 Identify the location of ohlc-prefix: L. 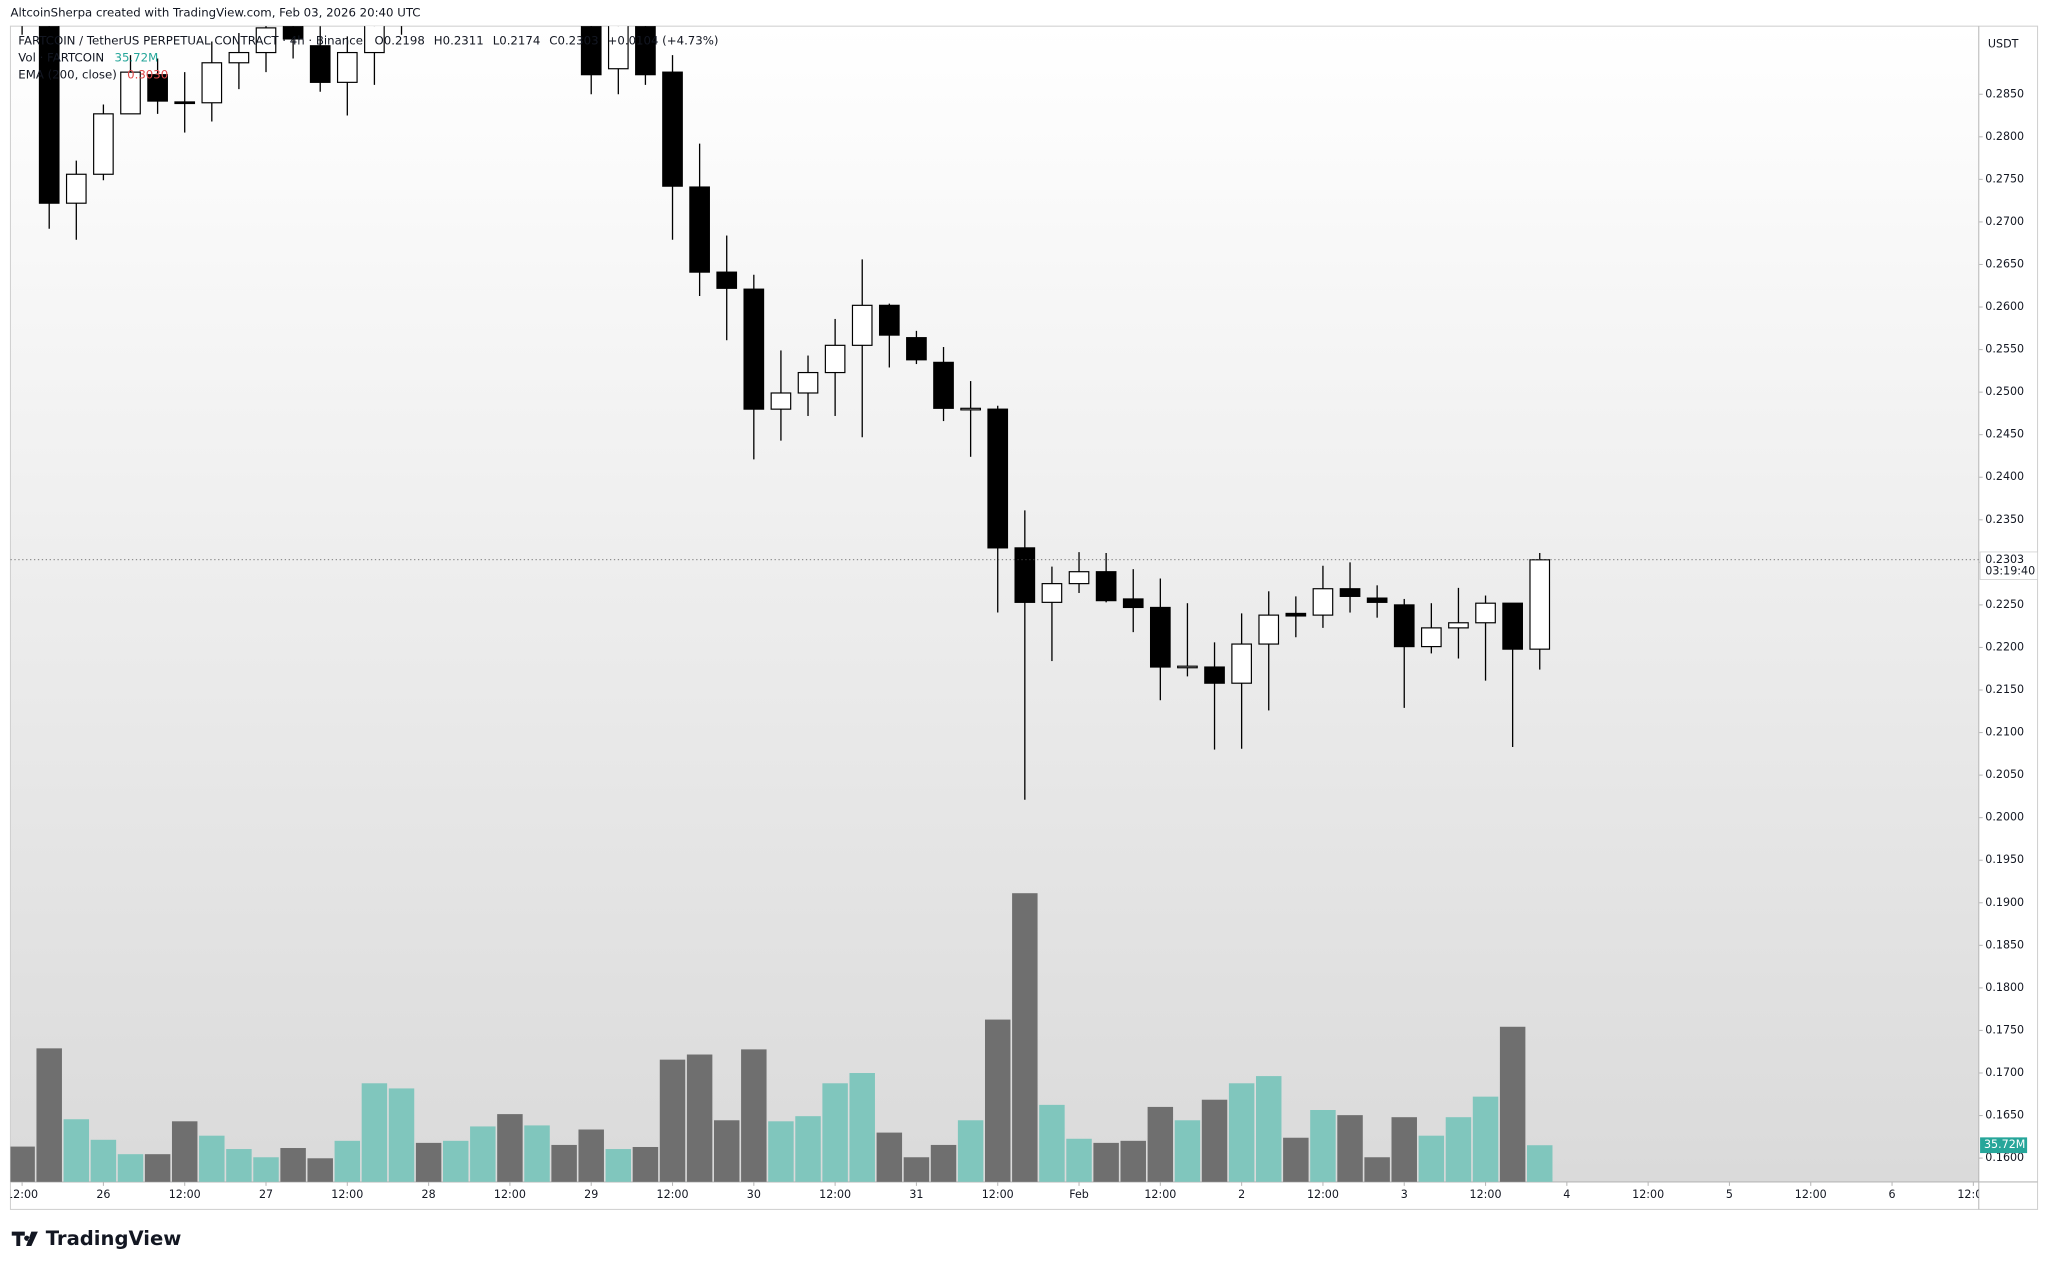
(496, 40).